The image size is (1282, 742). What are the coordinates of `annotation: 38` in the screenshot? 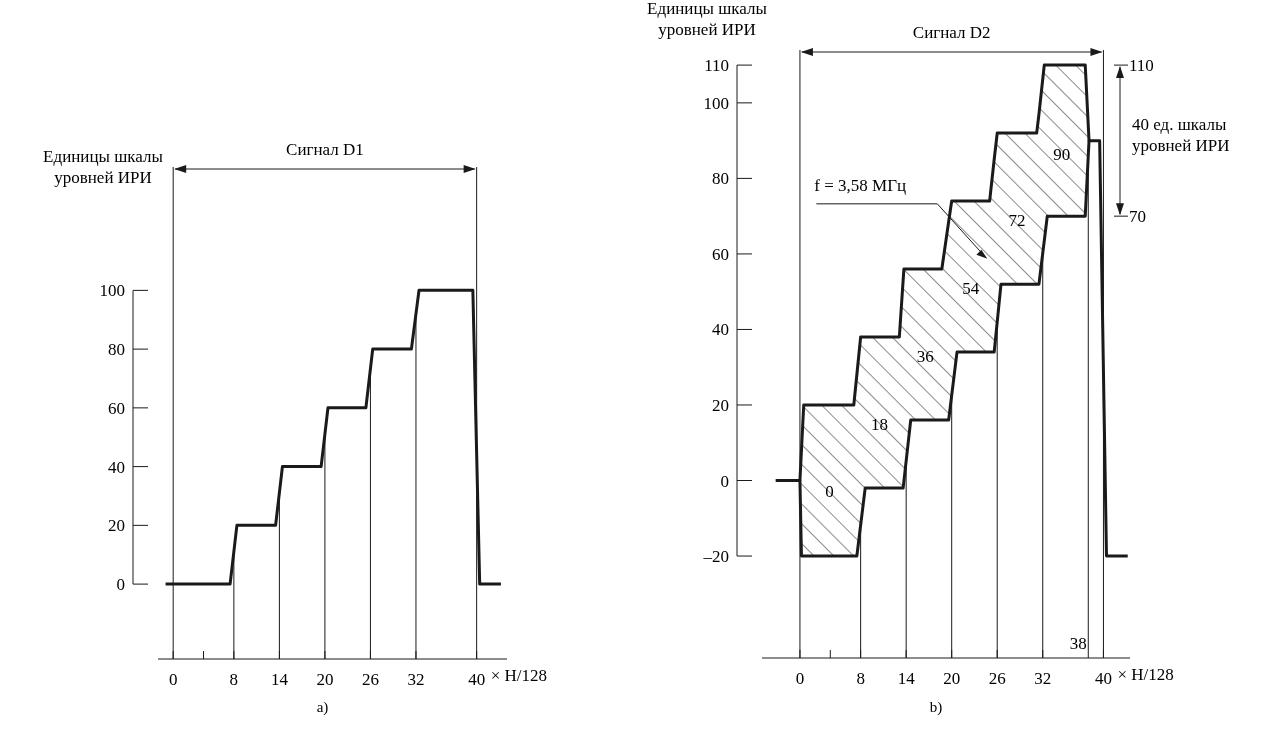 It's located at (1078, 643).